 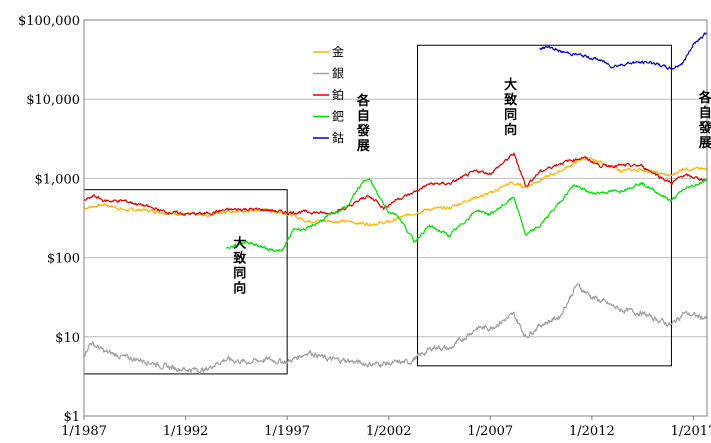 What do you see at coordinates (490, 431) in the screenshot?
I see `x-tick-label: 1/2007` at bounding box center [490, 431].